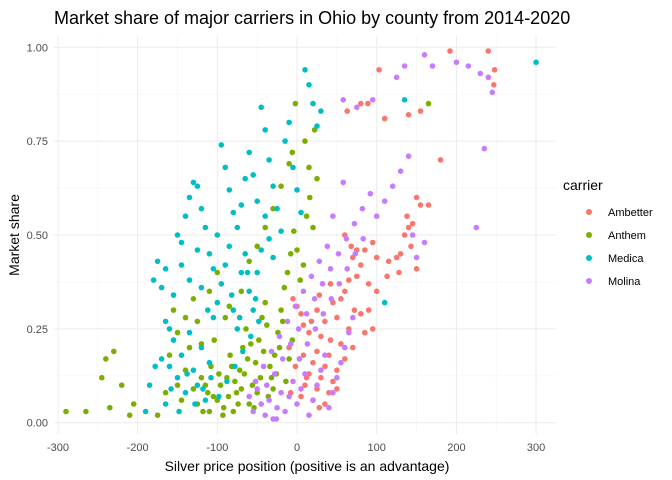 This screenshot has width=672, height=480. Describe the element at coordinates (589, 235) in the screenshot. I see `legend-key-anthem` at that location.